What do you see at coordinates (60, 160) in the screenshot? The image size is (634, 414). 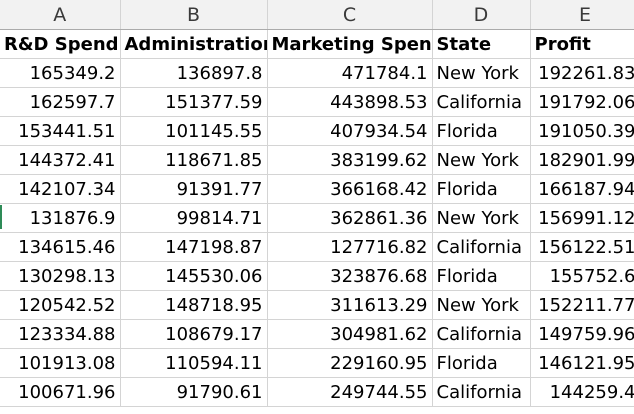 I see `rd-spend-cell: 144372.41` at bounding box center [60, 160].